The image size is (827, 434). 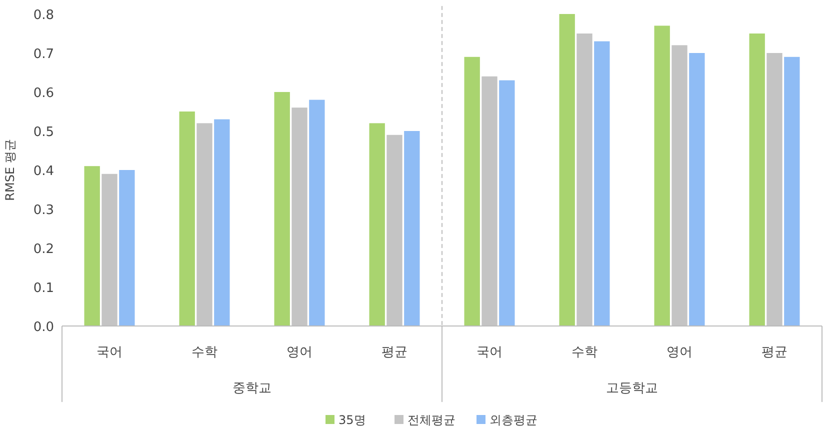 I want to click on y-tick-label: 0.8, so click(x=43, y=15).